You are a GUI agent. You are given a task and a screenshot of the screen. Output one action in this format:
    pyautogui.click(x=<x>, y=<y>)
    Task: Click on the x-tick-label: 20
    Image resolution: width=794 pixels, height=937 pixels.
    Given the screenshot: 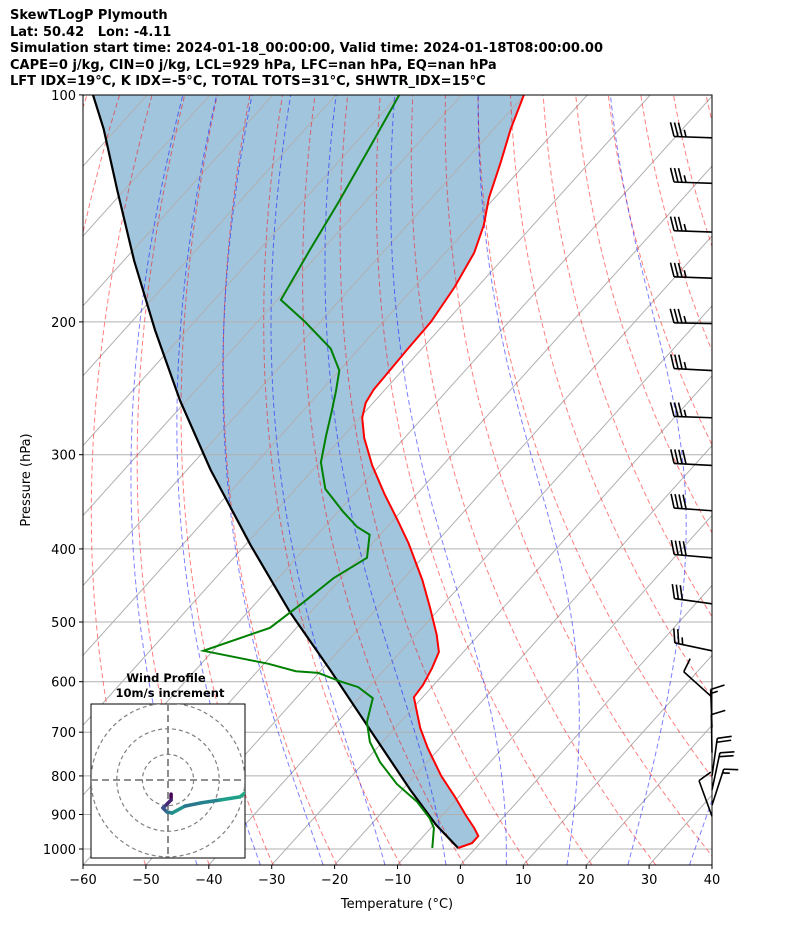 What is the action you would take?
    pyautogui.click(x=586, y=880)
    